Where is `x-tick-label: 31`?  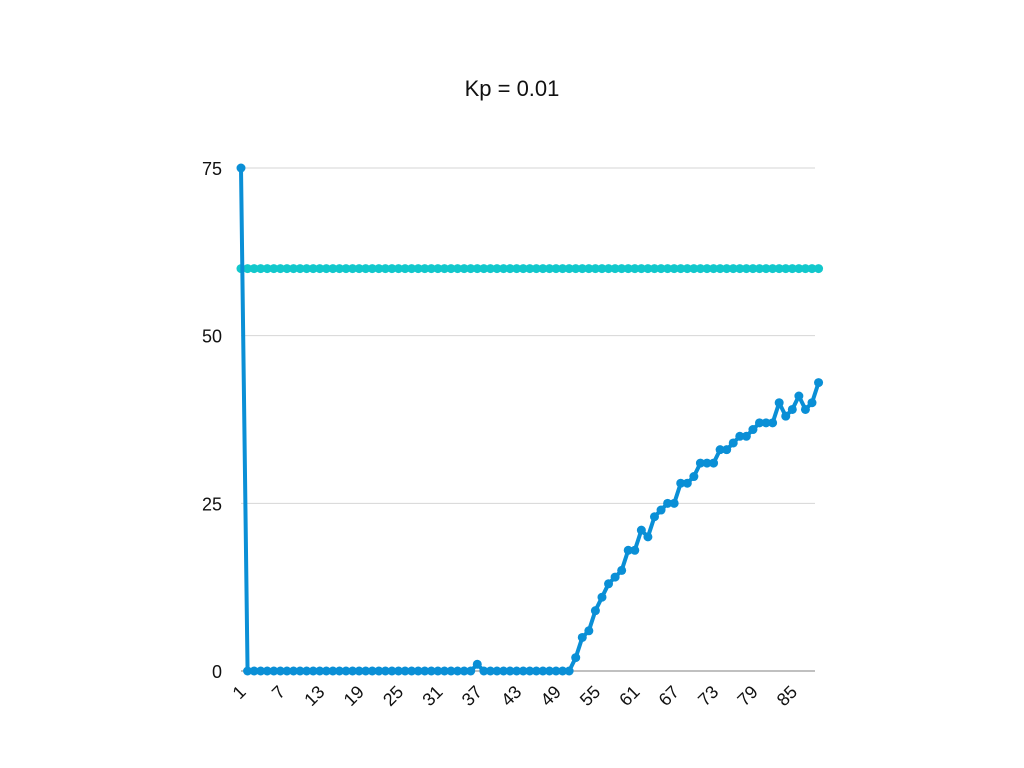
x-tick-label: 31 is located at coordinates (432, 696).